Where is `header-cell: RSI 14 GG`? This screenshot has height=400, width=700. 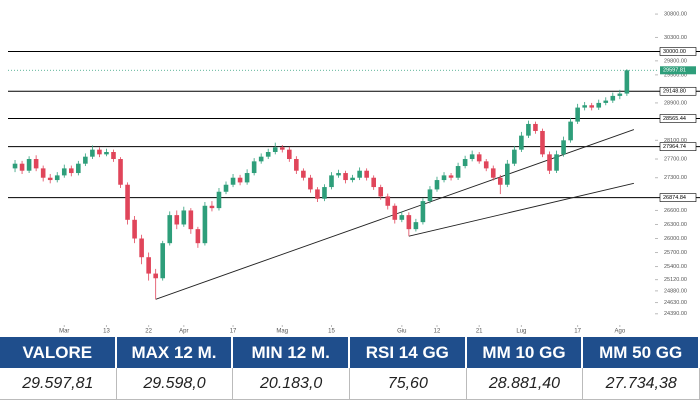 header-cell: RSI 14 GG is located at coordinates (408, 352).